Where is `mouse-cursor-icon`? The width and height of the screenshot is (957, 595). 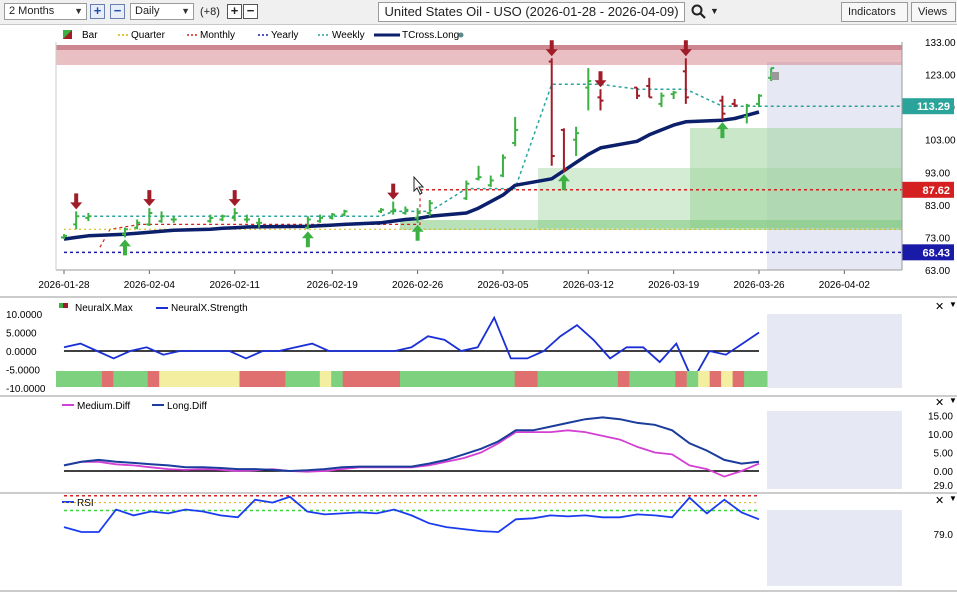 mouse-cursor-icon is located at coordinates (419, 185).